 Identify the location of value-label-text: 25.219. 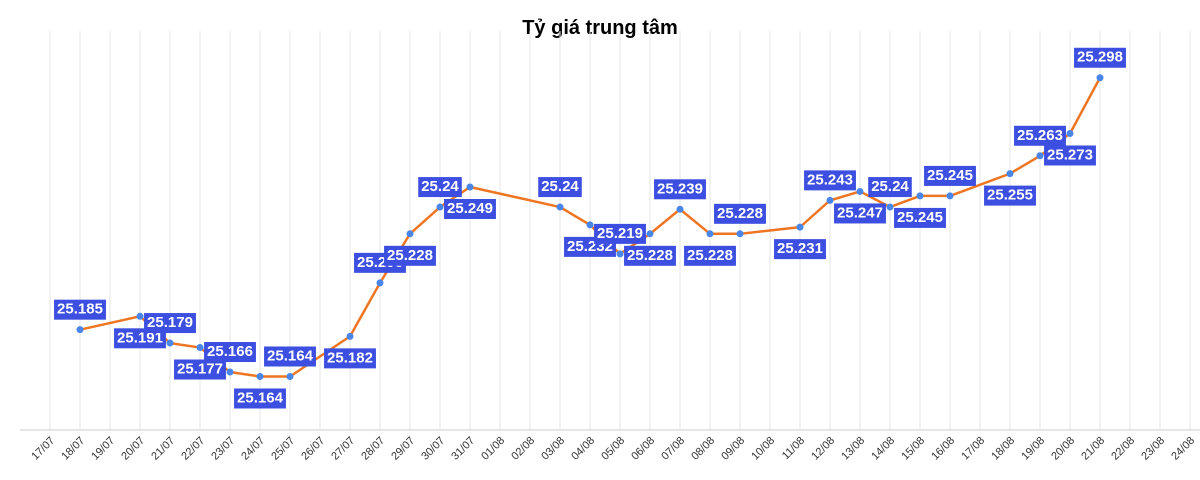
(620, 233).